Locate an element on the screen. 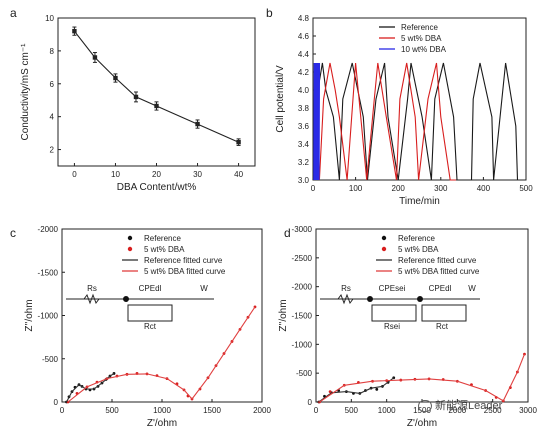 This screenshot has width=550, height=432. x-axis-label: Z'/ohm is located at coordinates (422, 423).